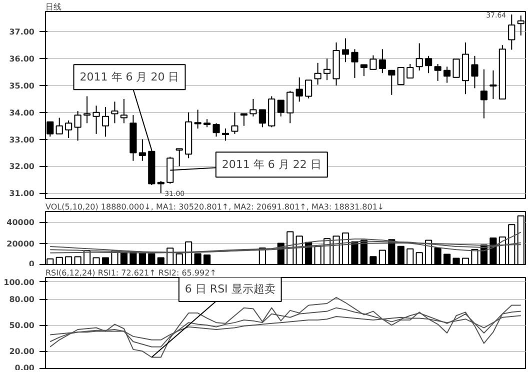 Image resolution: width=531 pixels, height=372 pixels. Describe the element at coordinates (272, 165) in the screenshot. I see `annotation: 2011 年 6 月 22 日` at that location.